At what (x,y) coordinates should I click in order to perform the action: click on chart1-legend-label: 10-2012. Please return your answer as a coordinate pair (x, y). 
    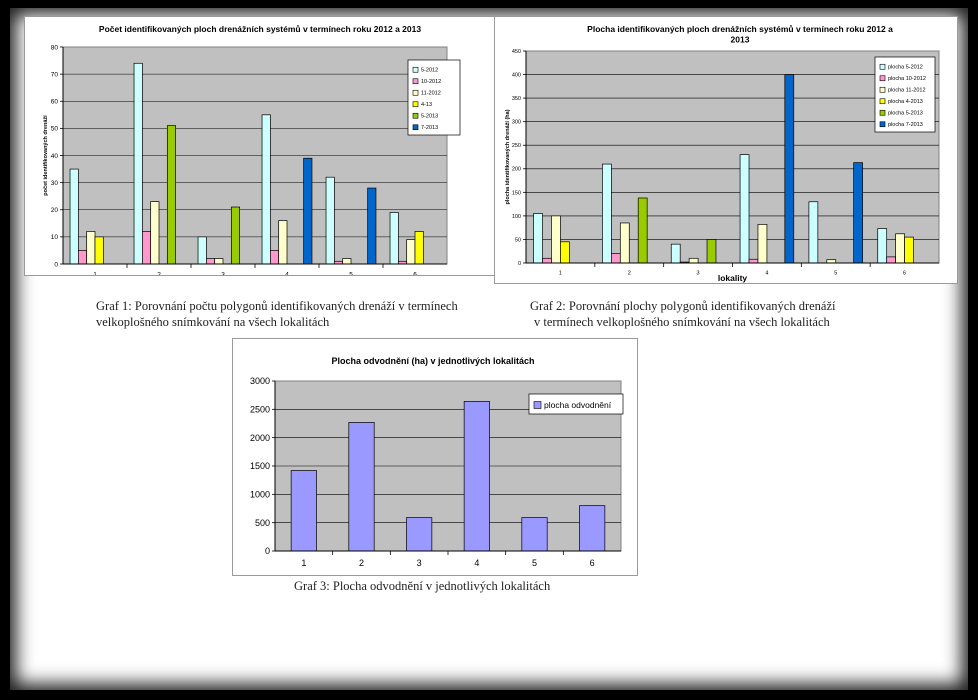
    Looking at the image, I should click on (431, 82).